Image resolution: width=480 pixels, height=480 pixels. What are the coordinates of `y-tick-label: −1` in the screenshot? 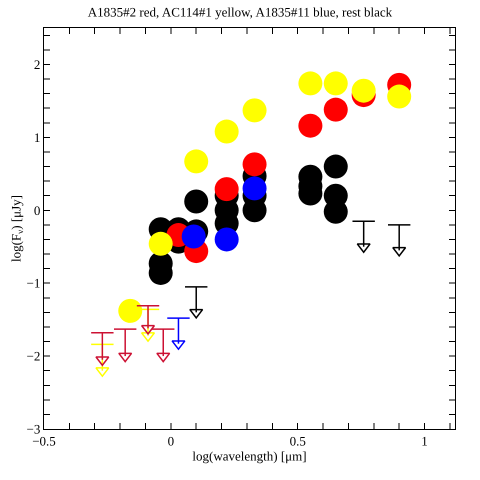 It's located at (33, 283).